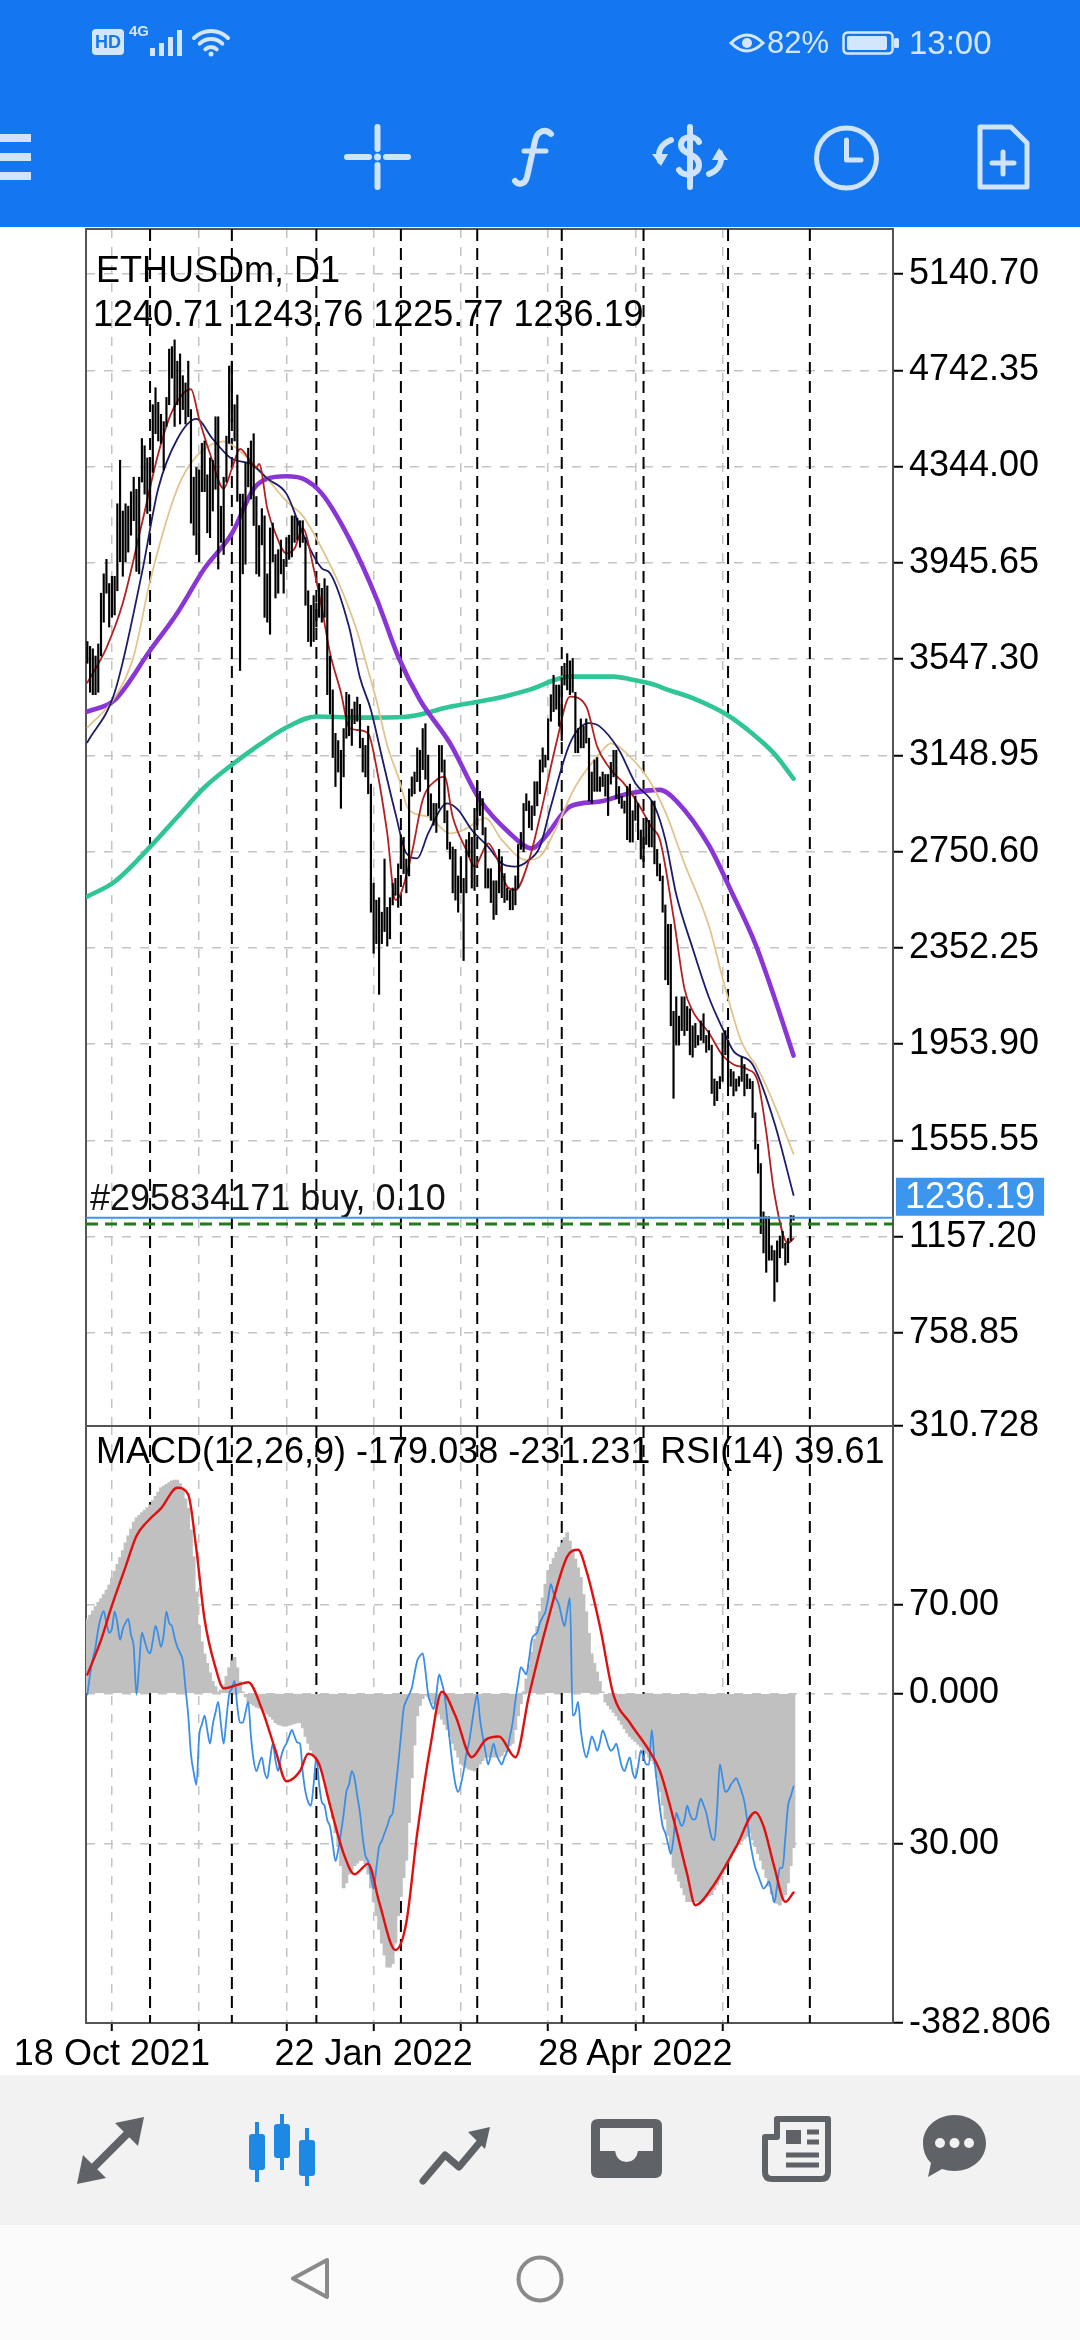 The height and width of the screenshot is (2340, 1080). What do you see at coordinates (974, 1138) in the screenshot?
I see `y-tick-label: 1555.55` at bounding box center [974, 1138].